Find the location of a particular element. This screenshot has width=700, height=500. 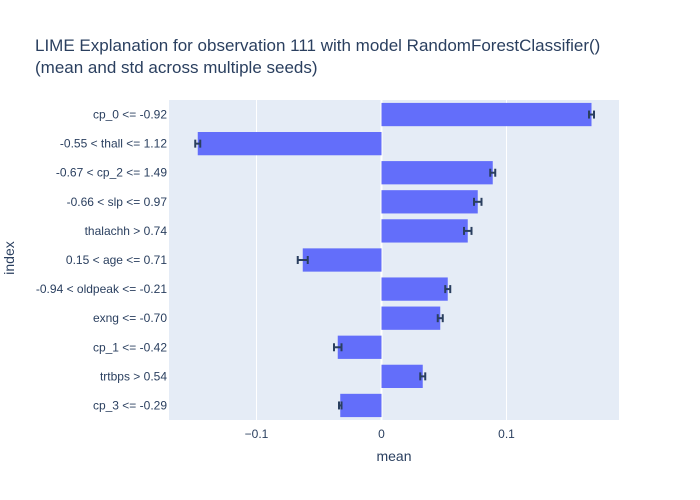

x-tick-label: 0 is located at coordinates (381, 434).